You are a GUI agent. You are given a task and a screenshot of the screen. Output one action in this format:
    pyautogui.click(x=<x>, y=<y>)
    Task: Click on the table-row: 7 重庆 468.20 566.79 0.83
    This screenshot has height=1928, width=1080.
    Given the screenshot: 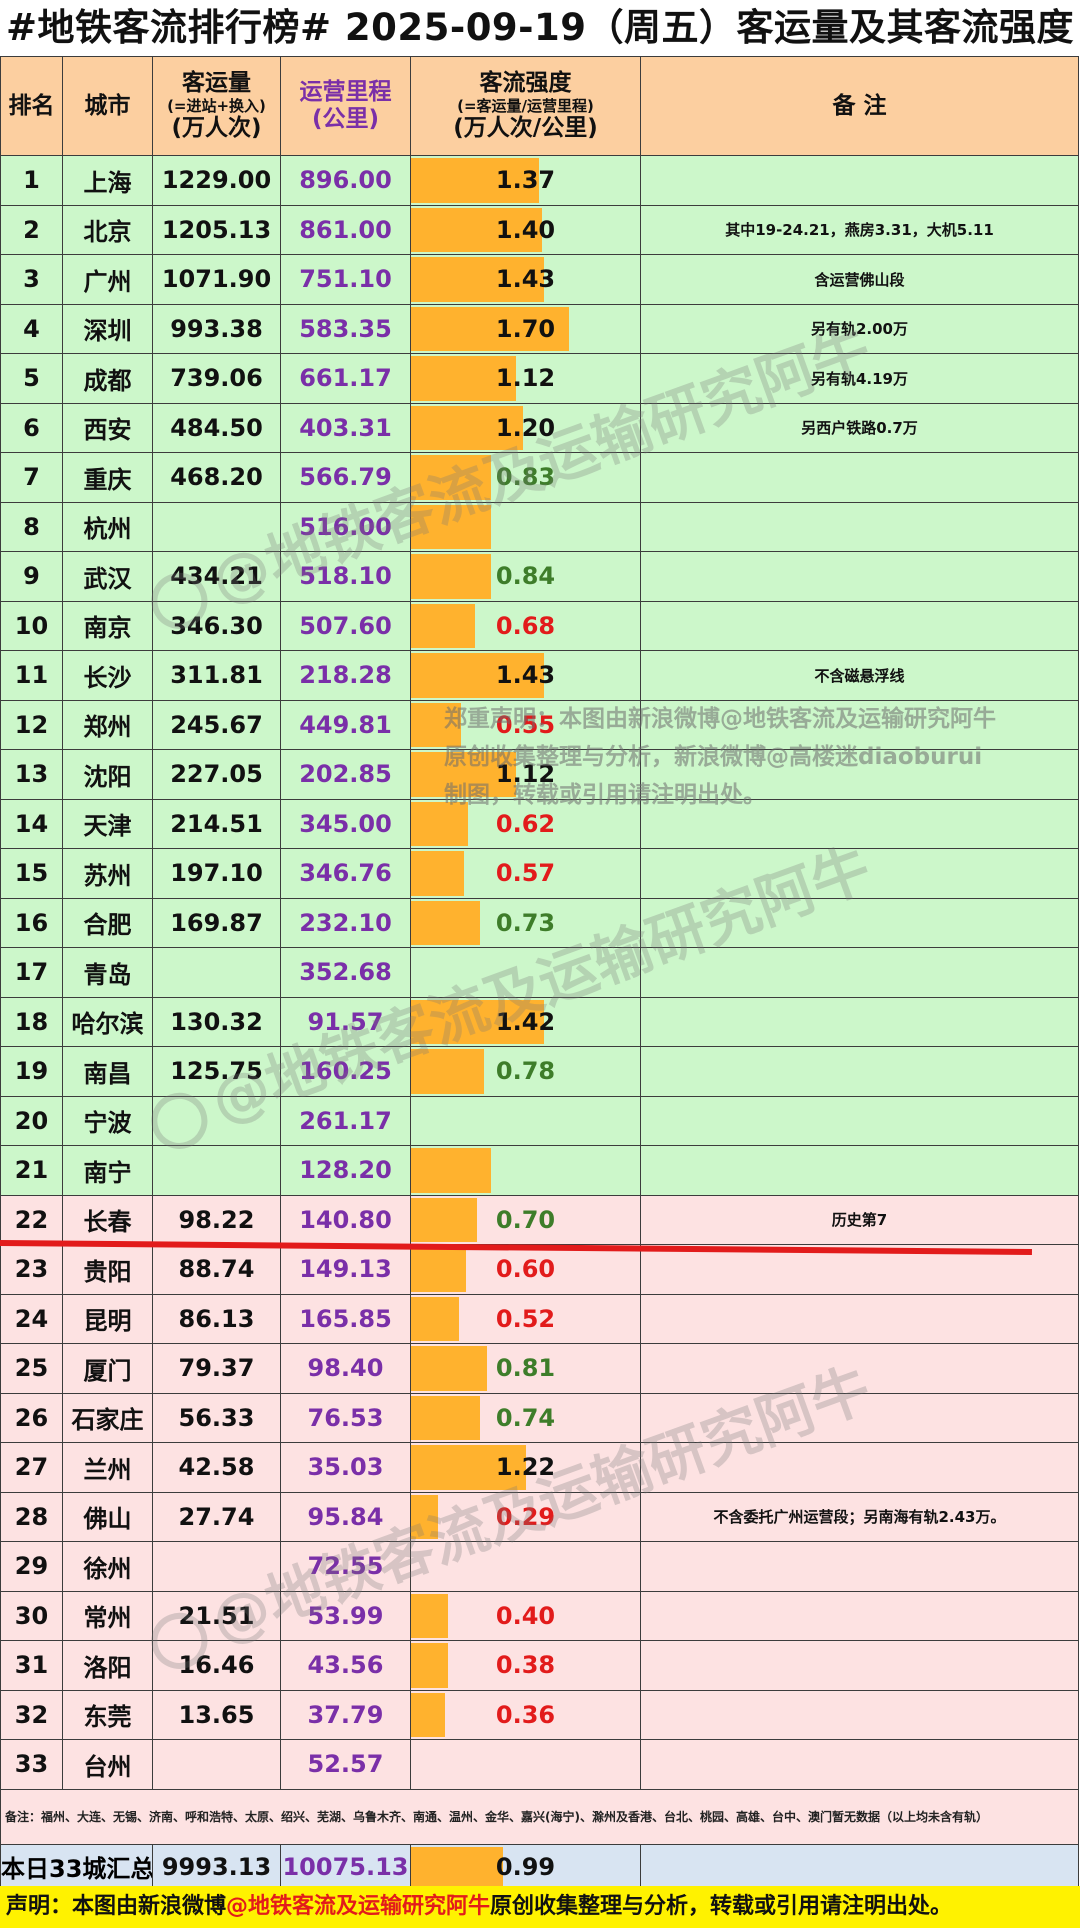 What is the action you would take?
    pyautogui.click(x=539, y=477)
    